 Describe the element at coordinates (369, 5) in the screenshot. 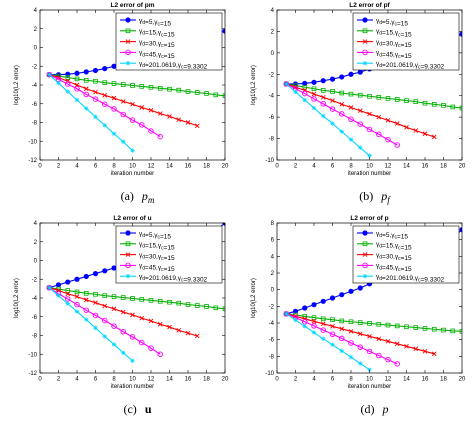

I see `chart-title: L2 error of pf` at that location.